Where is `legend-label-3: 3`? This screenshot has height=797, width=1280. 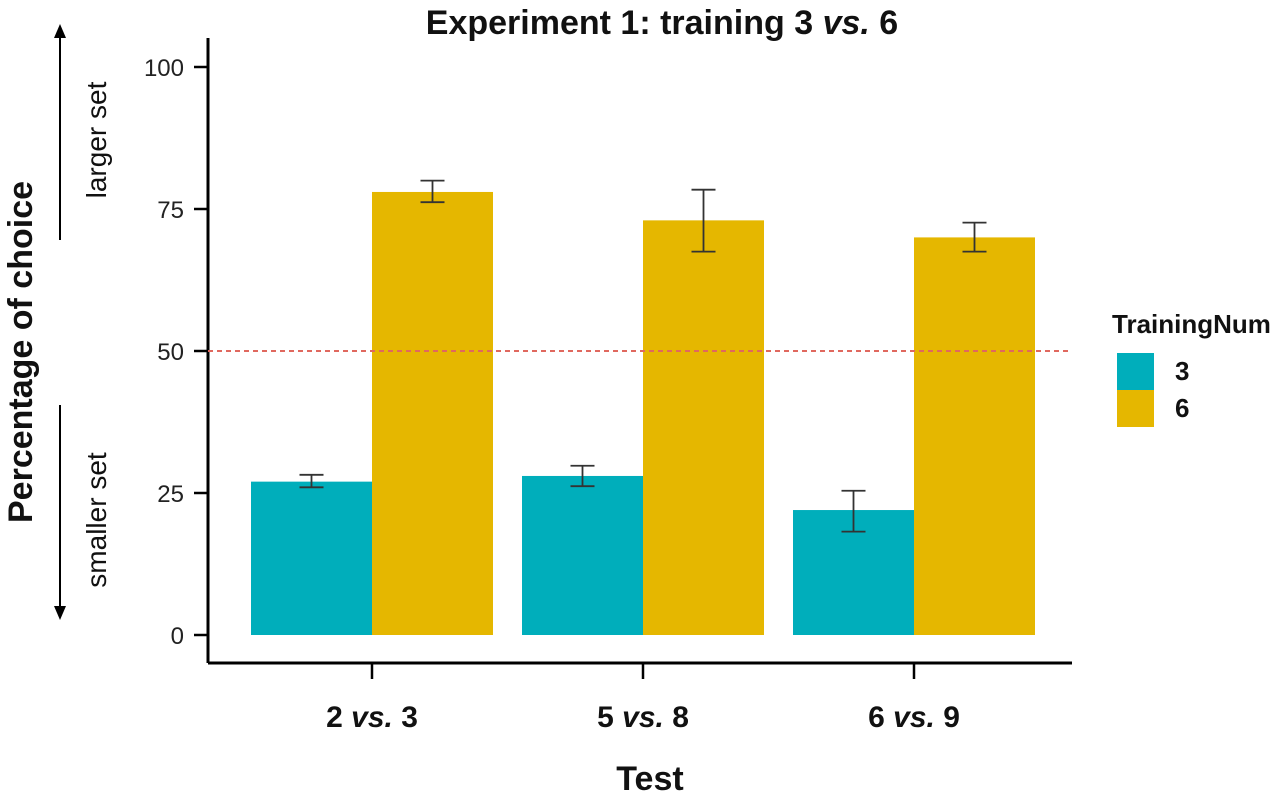
legend-label-3: 3 is located at coordinates (1182, 371).